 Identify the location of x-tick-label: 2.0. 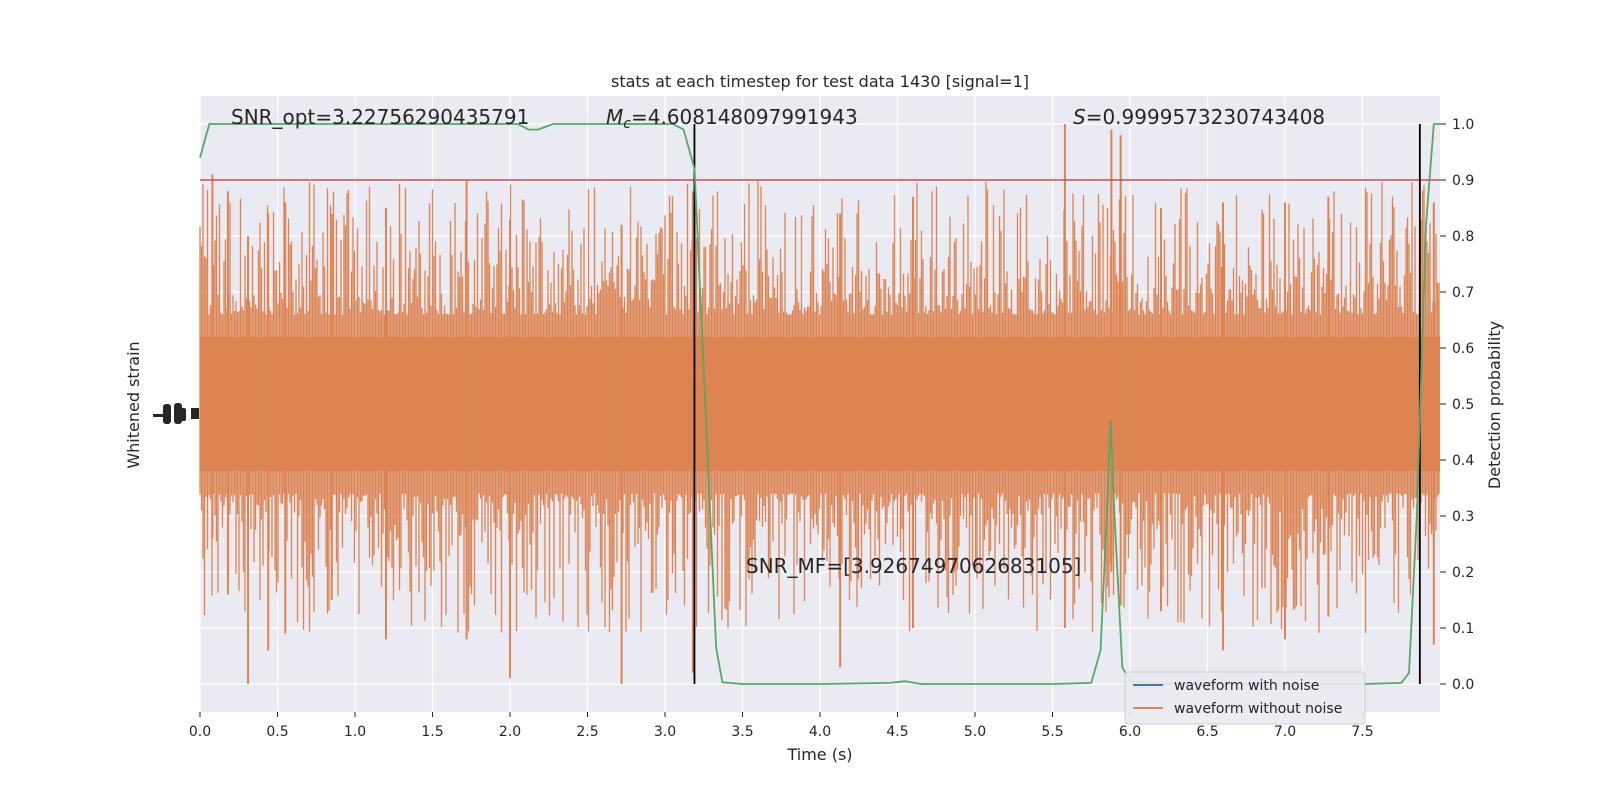
(510, 732).